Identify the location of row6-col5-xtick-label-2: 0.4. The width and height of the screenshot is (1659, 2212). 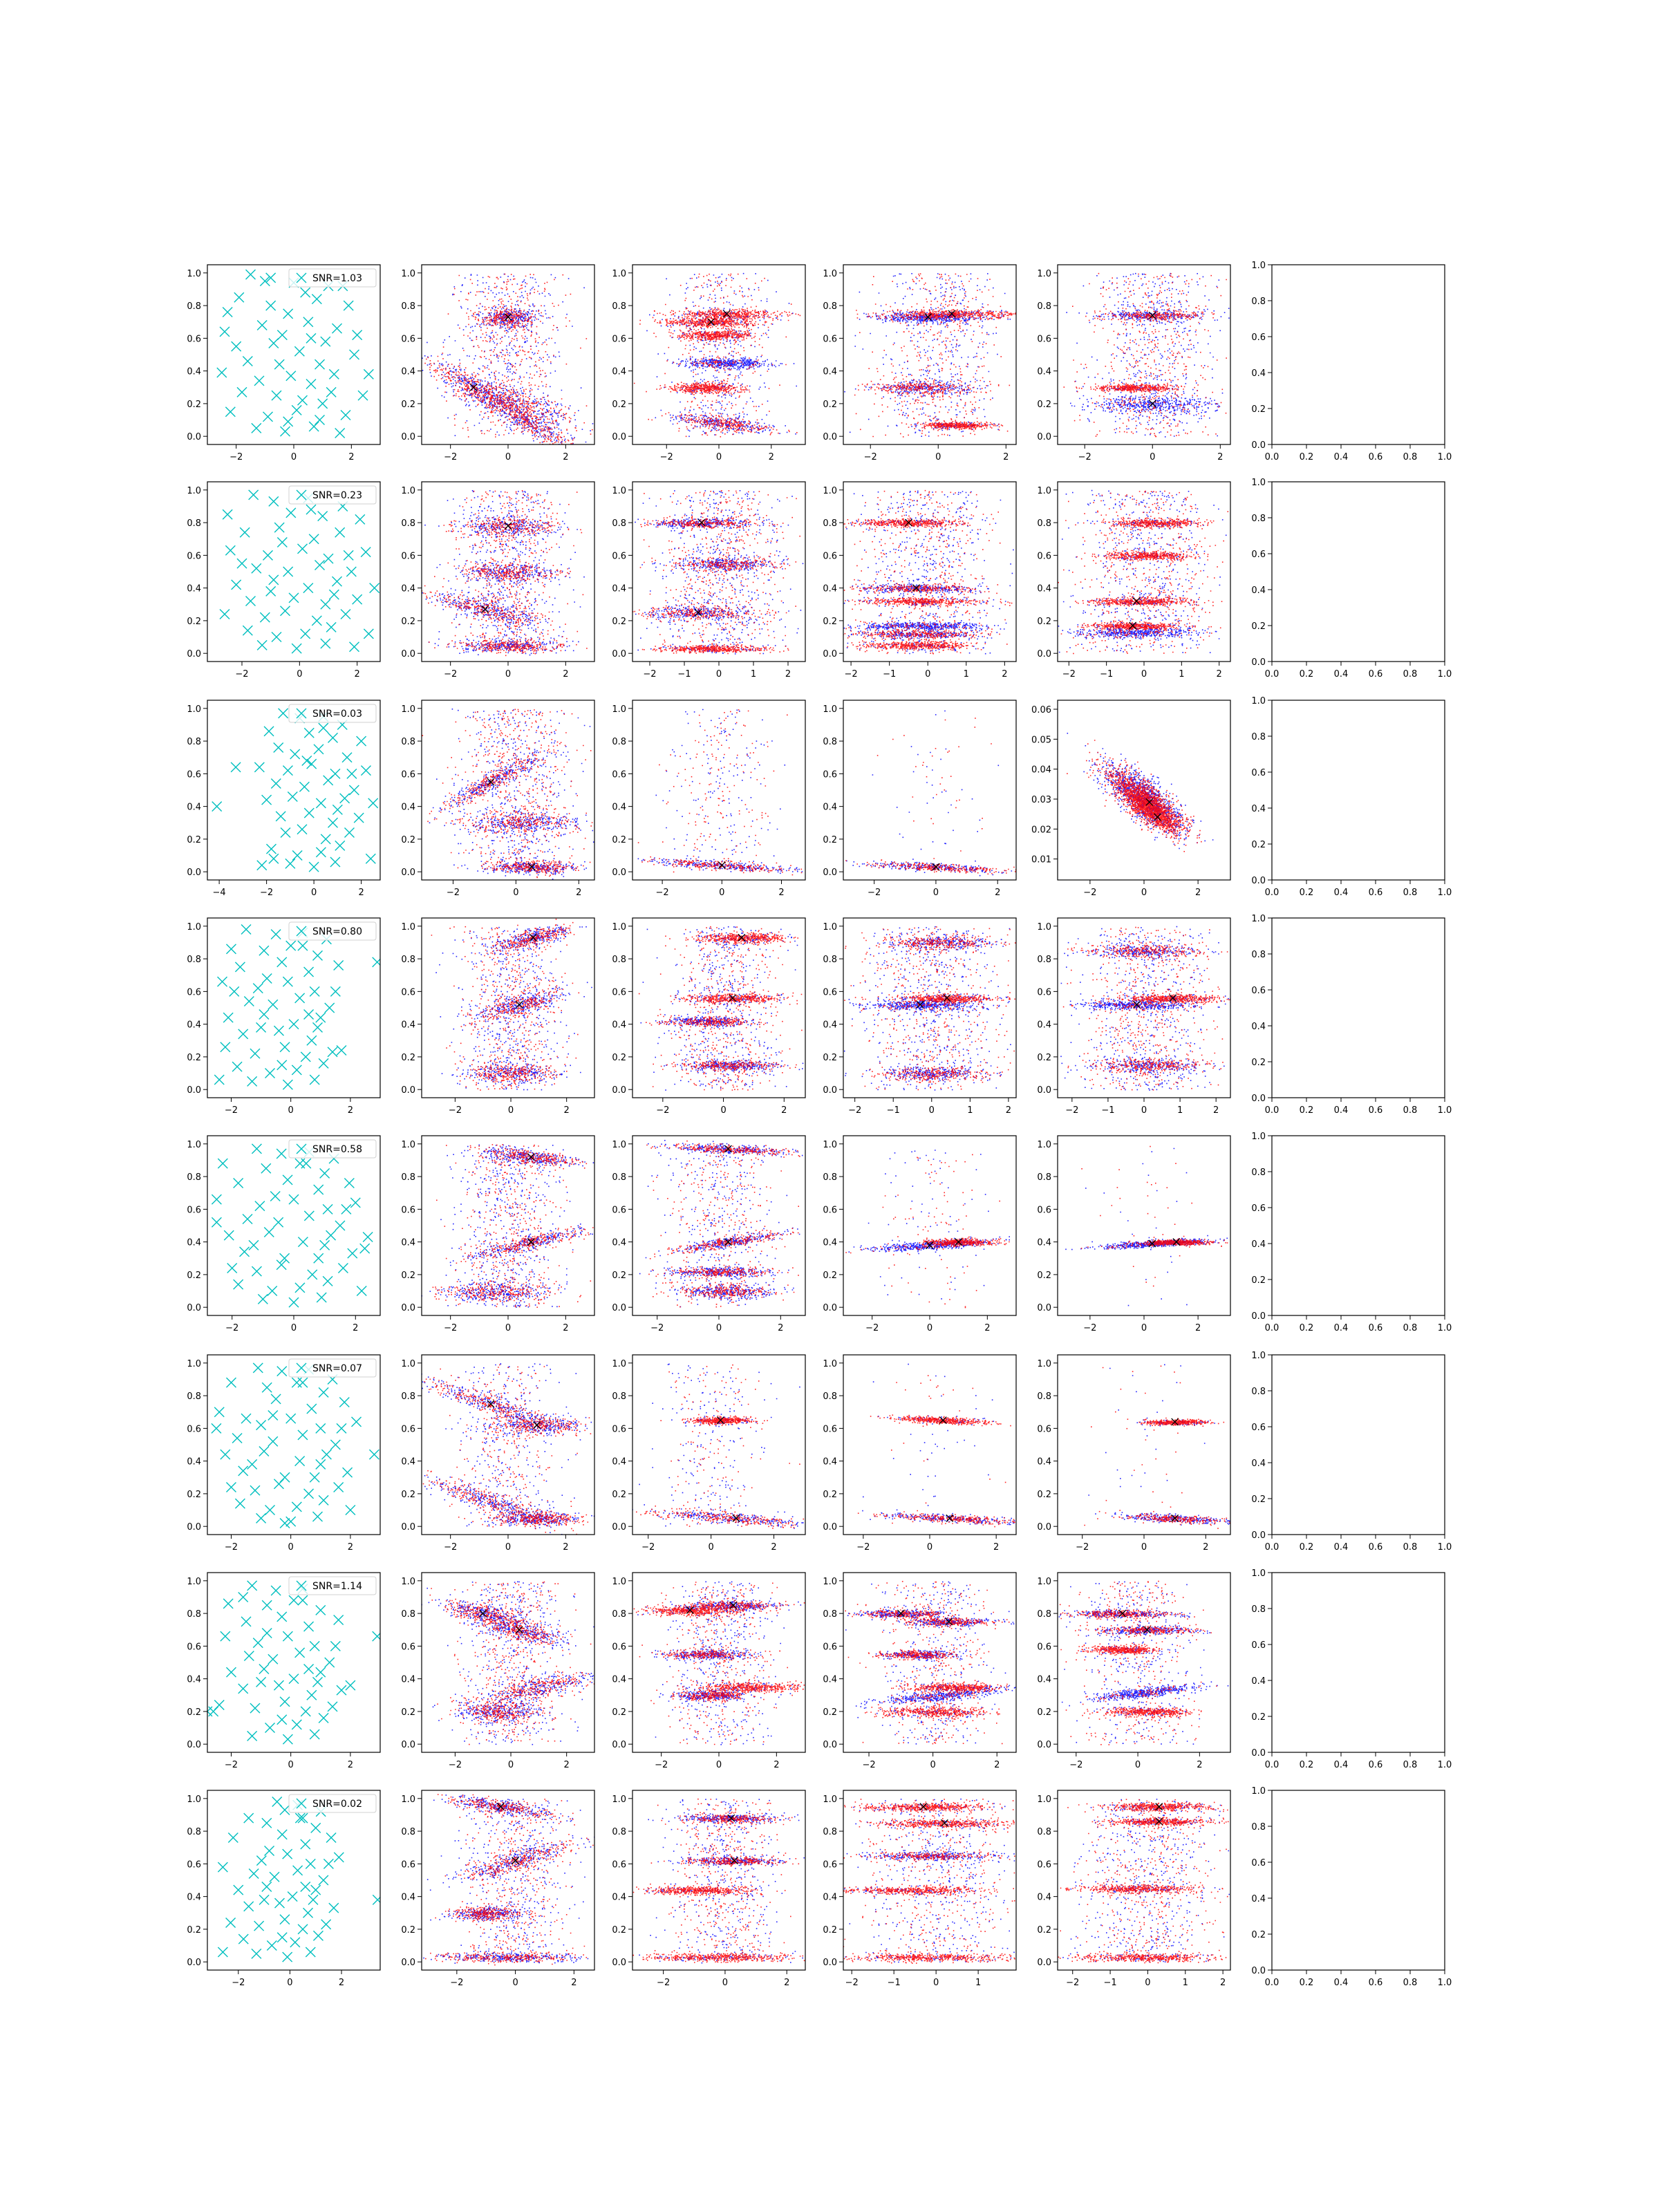
(1342, 1765).